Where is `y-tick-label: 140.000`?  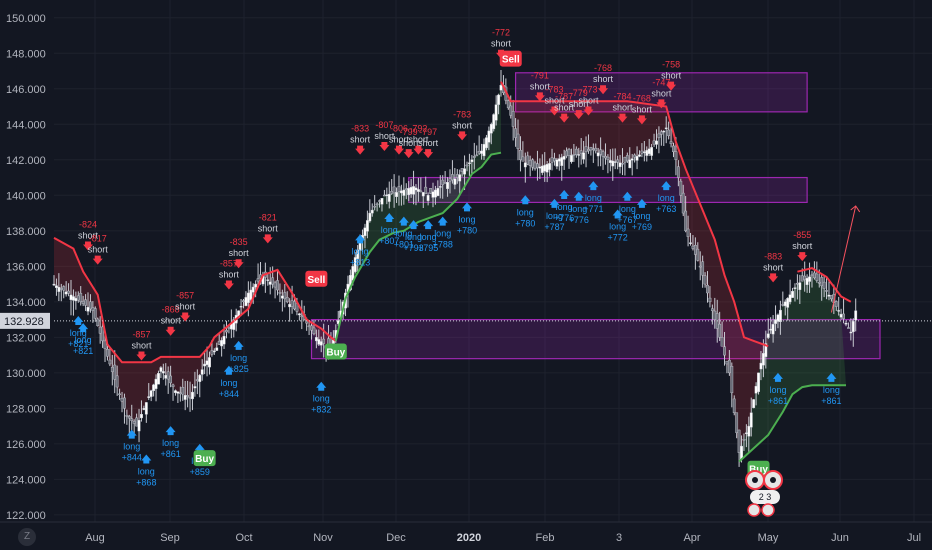 y-tick-label: 140.000 is located at coordinates (26, 196).